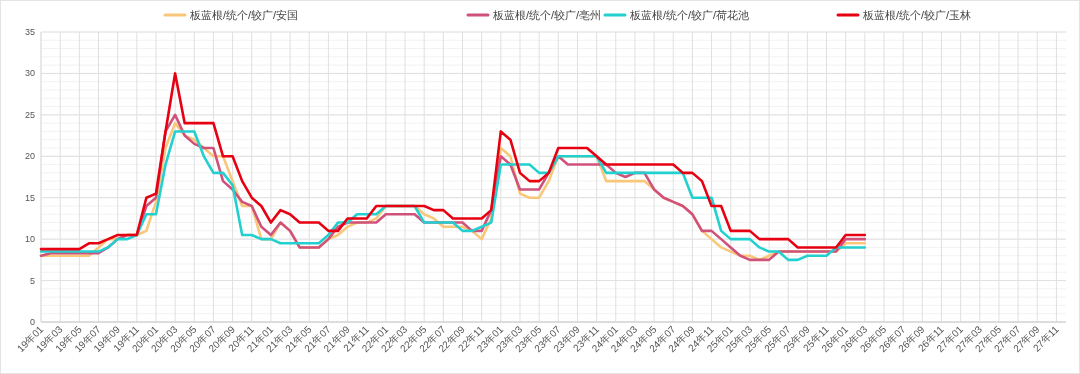  Describe the element at coordinates (29, 156) in the screenshot. I see `y-tick-label: 20` at that location.